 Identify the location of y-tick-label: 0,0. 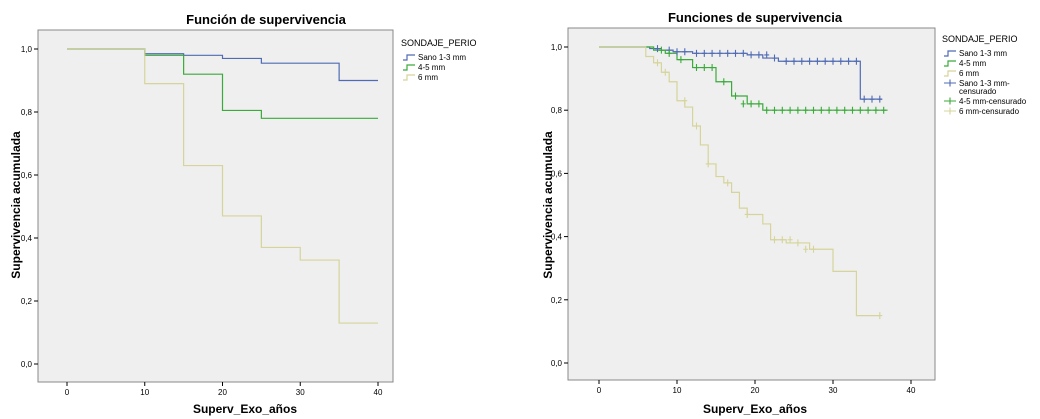
(557, 363).